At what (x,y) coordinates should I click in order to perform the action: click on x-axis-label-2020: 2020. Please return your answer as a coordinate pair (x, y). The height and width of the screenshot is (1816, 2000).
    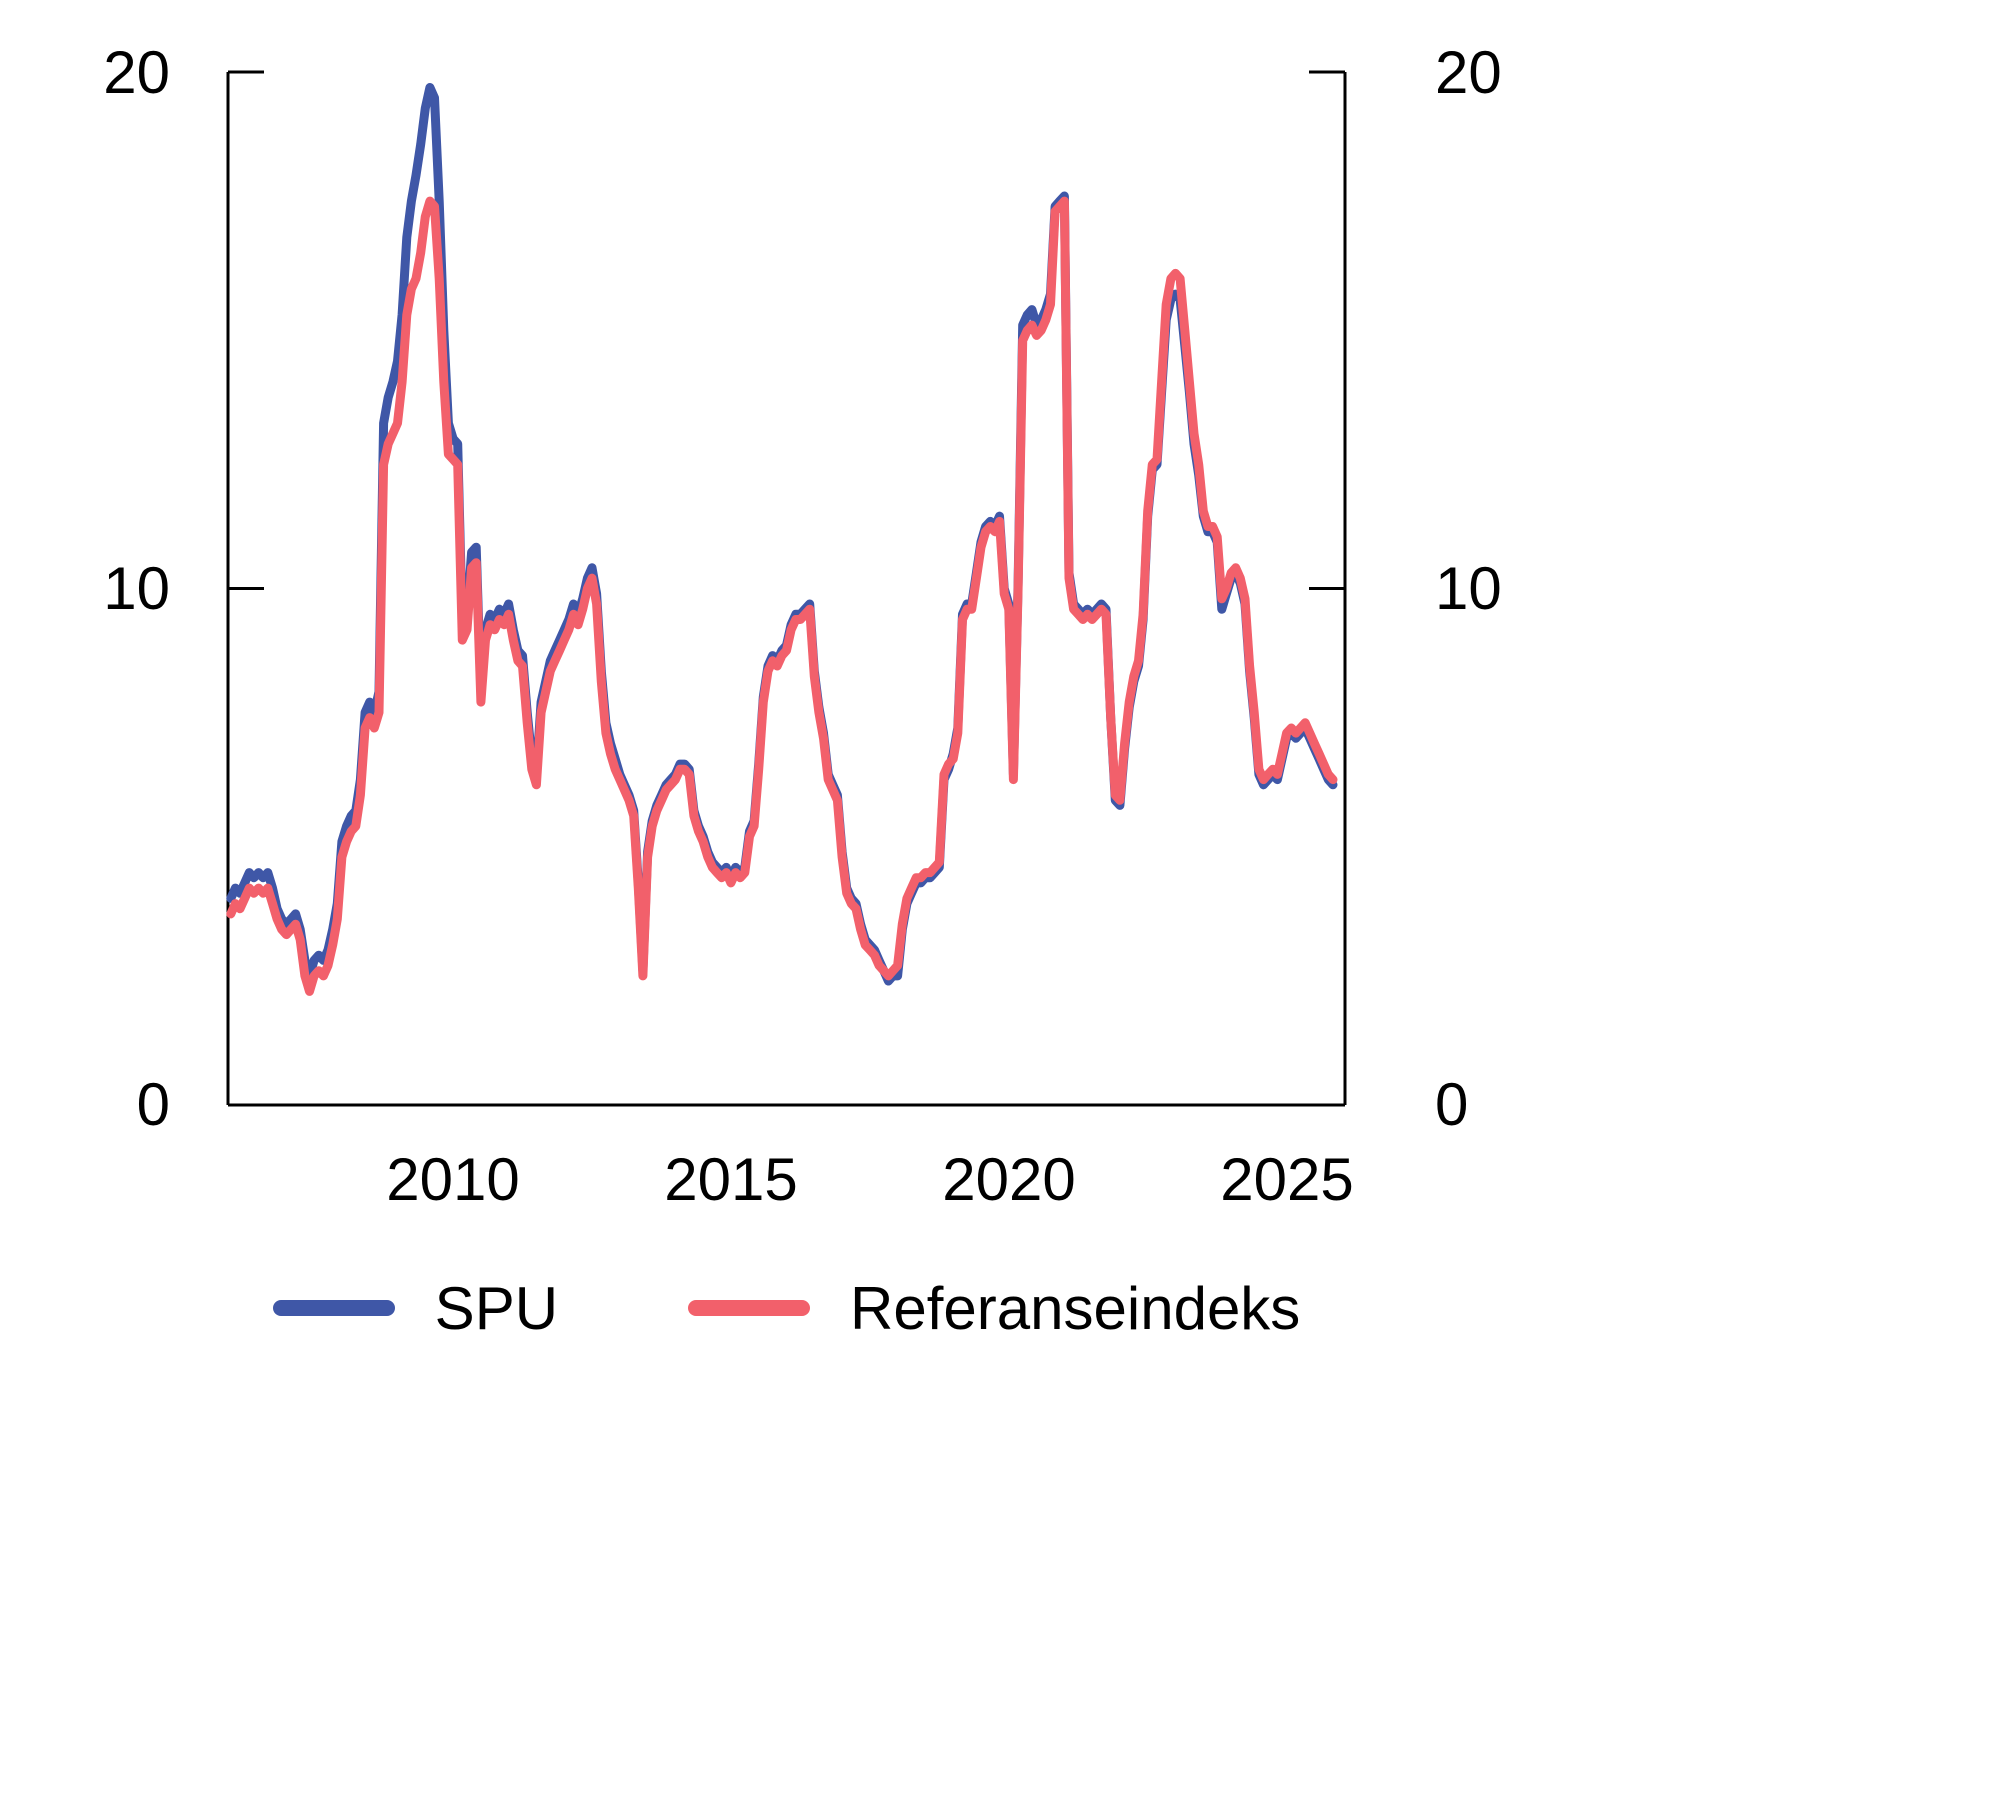
    Looking at the image, I should click on (1009, 1179).